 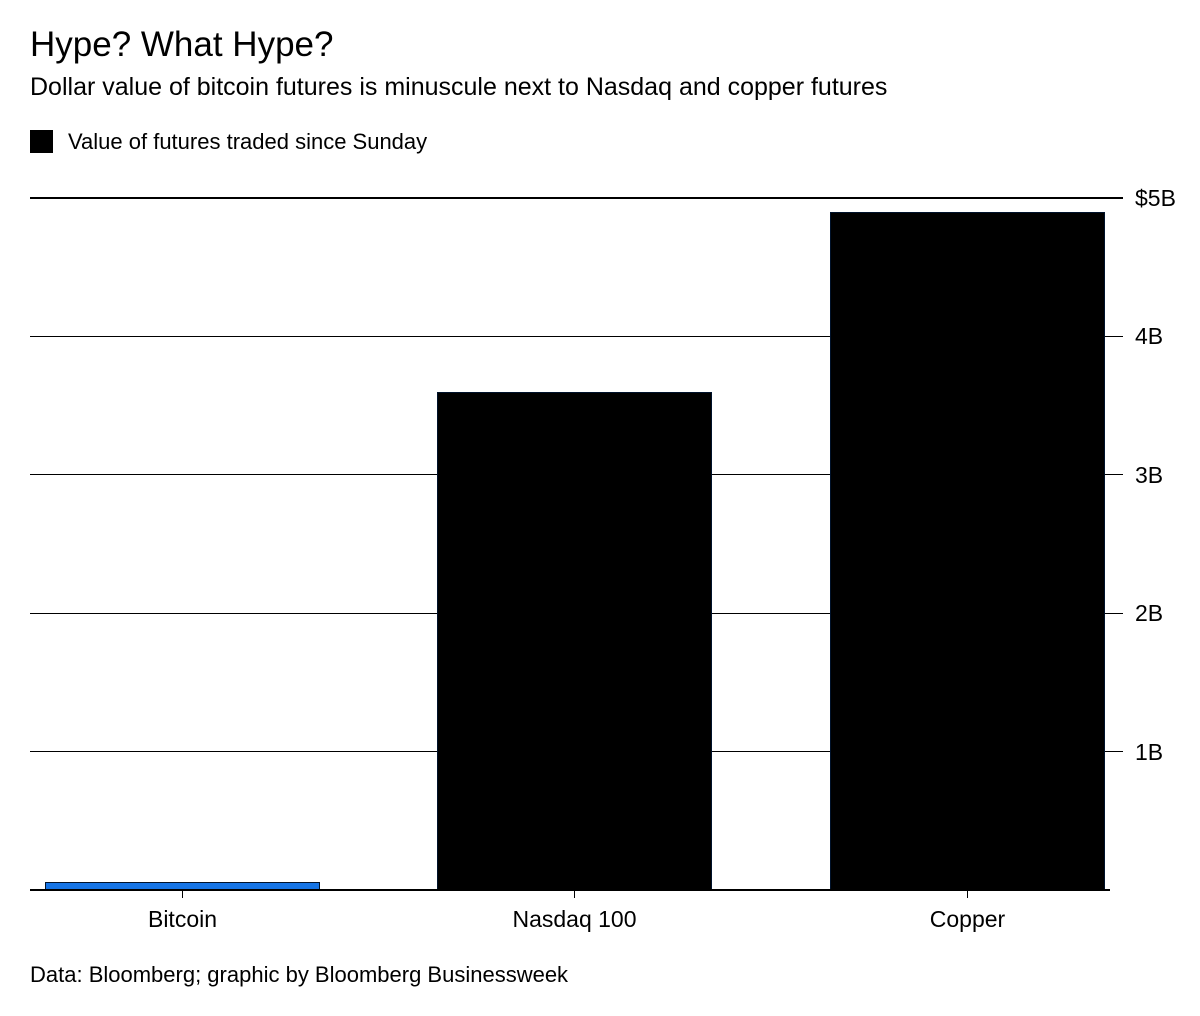 I want to click on x-axis-label: Copper, so click(x=967, y=919).